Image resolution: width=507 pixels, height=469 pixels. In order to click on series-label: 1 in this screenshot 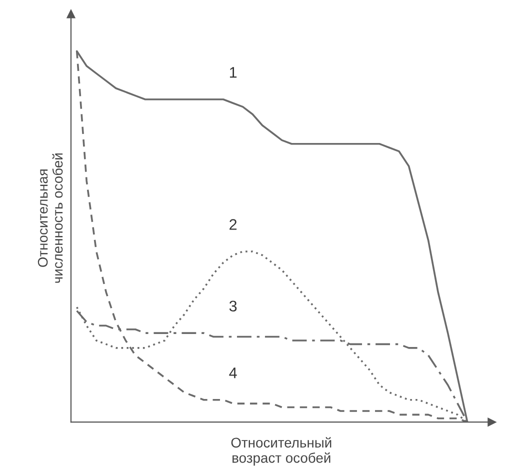, I will do `click(233, 72)`.